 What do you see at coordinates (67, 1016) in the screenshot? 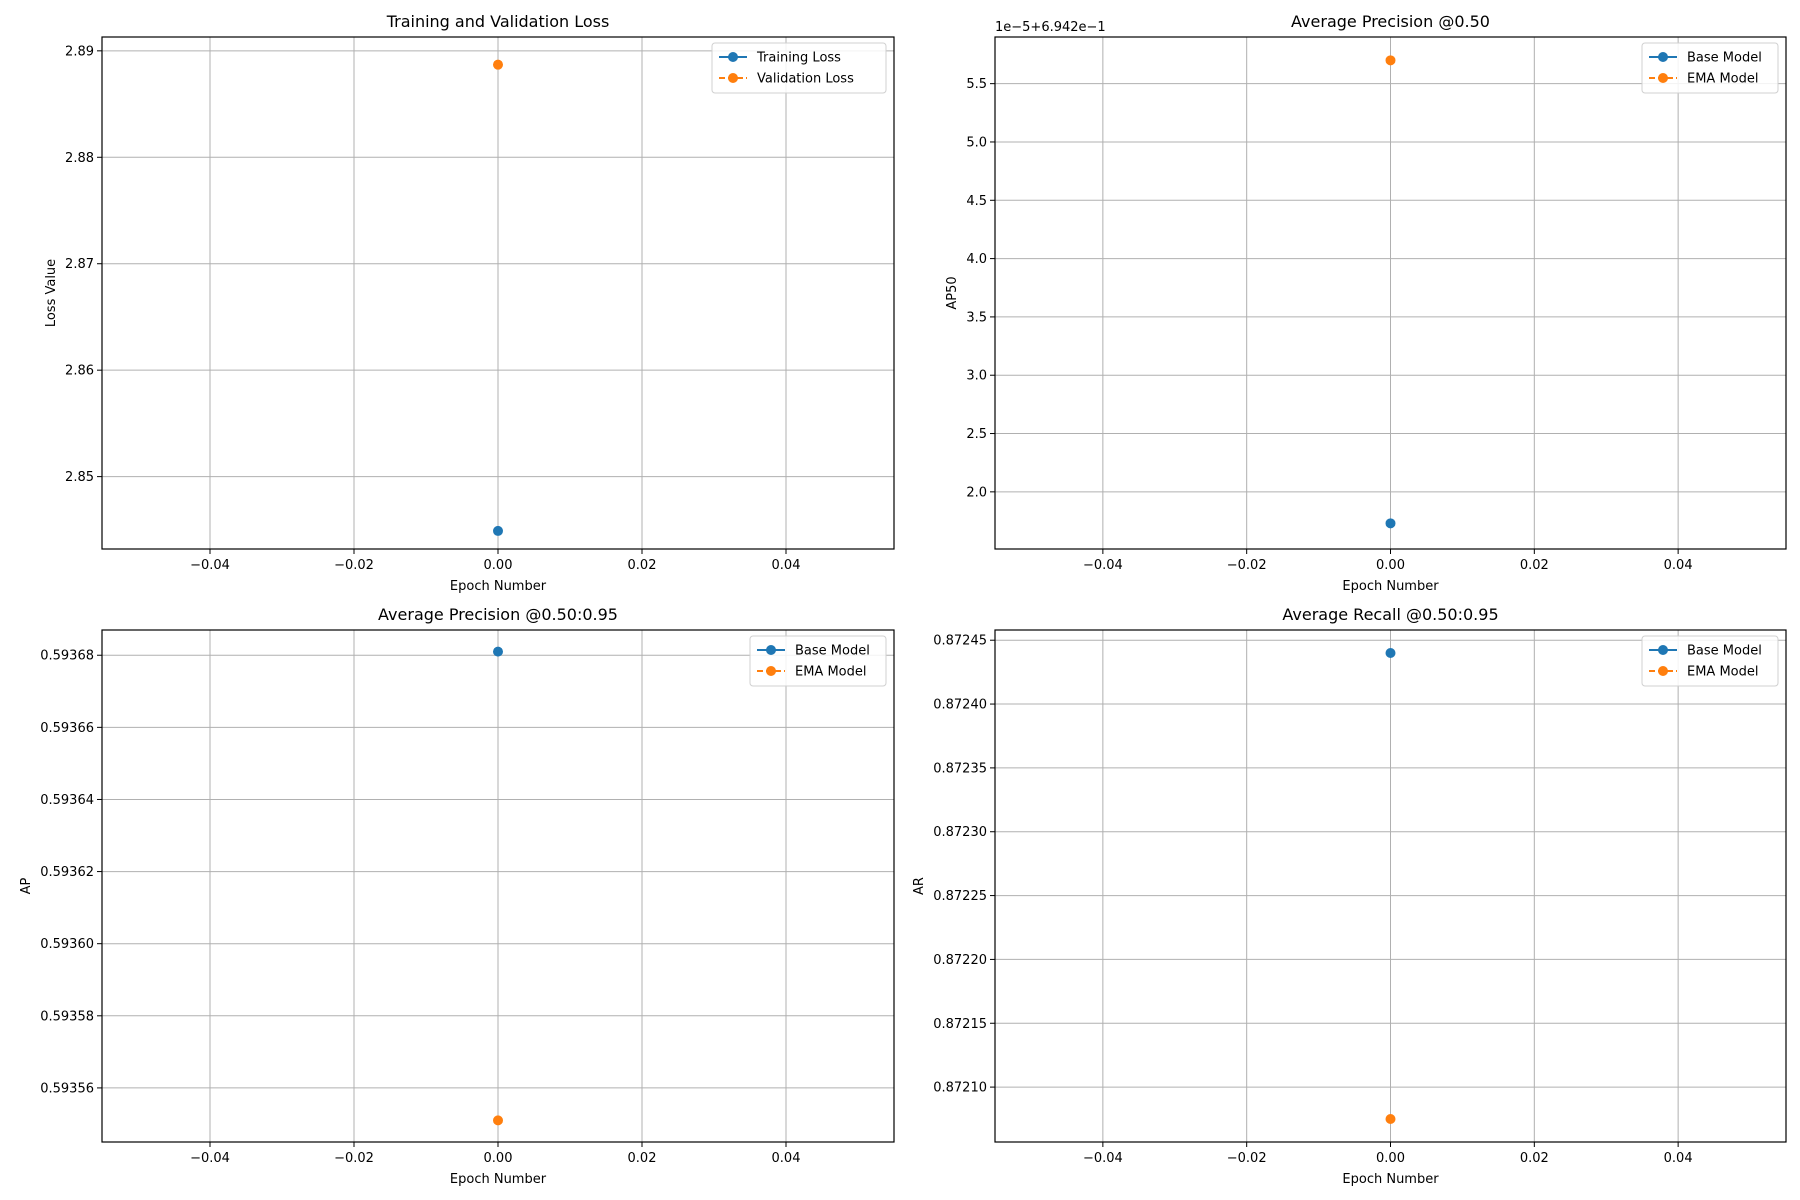
I see `y-tick-label: 0.59358` at bounding box center [67, 1016].